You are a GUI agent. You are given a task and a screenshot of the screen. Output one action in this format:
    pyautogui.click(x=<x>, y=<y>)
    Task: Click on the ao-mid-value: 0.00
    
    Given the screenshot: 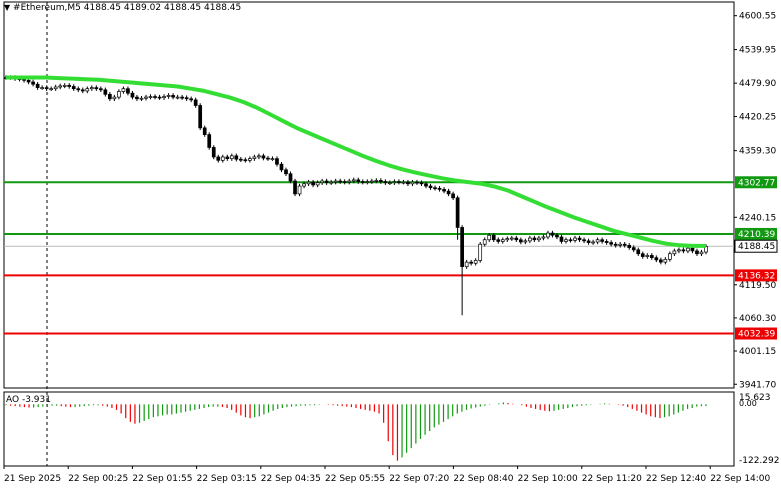 What is the action you would take?
    pyautogui.click(x=748, y=403)
    